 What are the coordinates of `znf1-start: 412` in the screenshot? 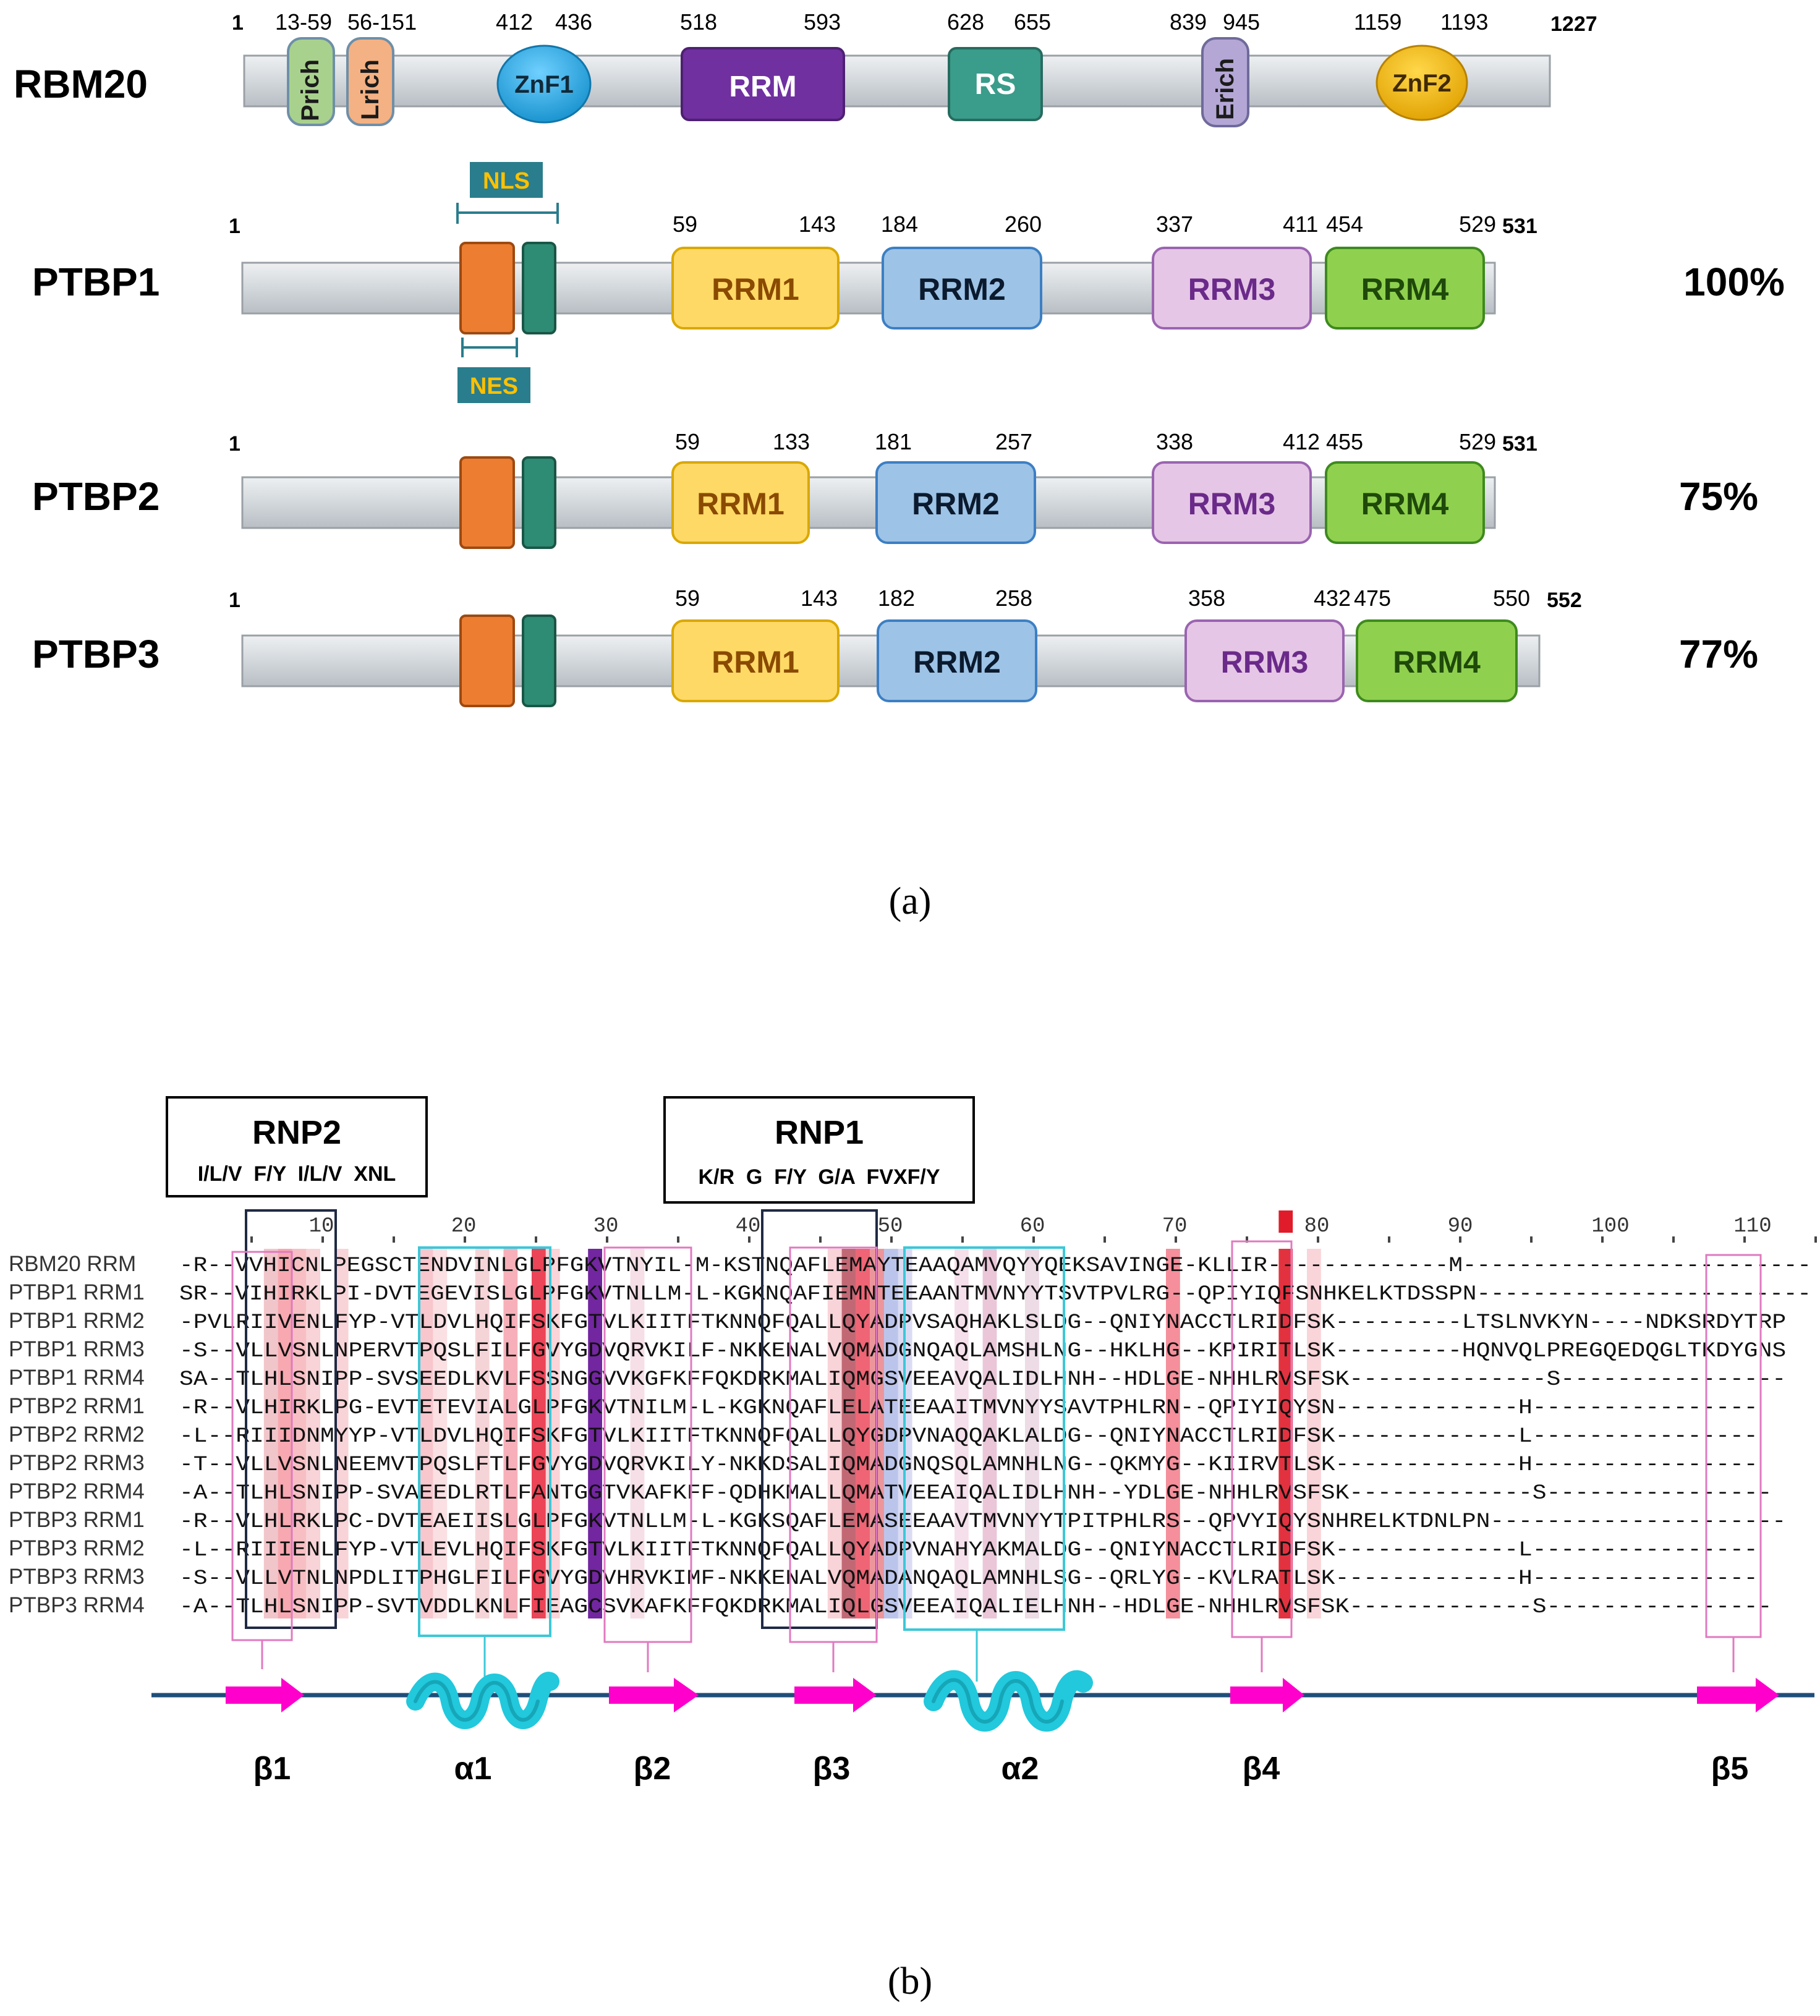 It's located at (515, 22).